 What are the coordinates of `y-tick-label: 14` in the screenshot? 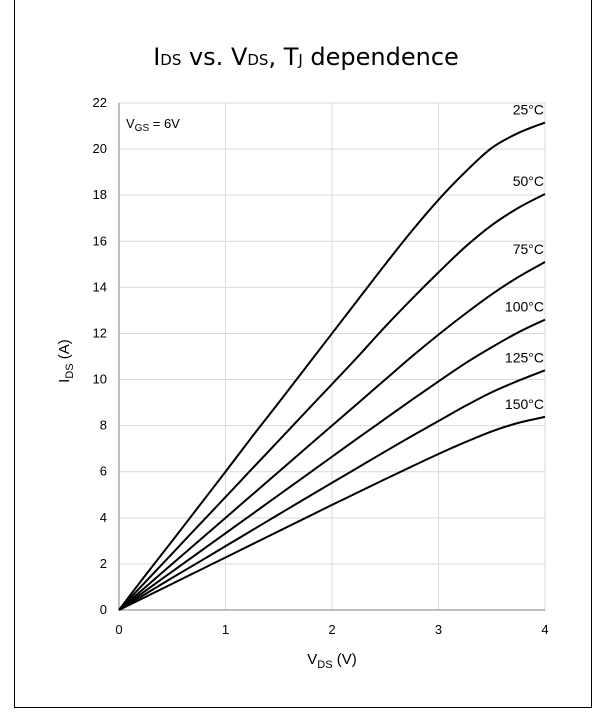 It's located at (100, 286).